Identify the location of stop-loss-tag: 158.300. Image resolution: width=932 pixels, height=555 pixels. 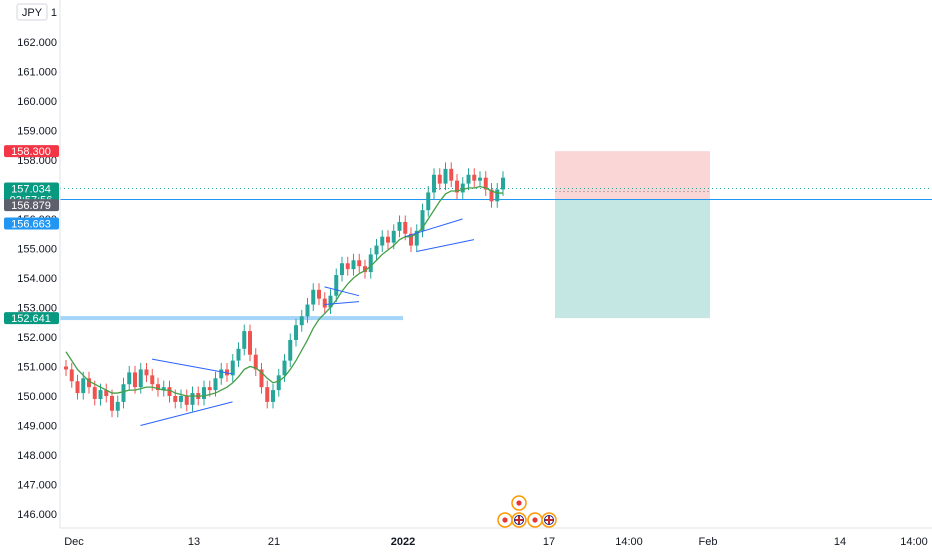
(31, 152).